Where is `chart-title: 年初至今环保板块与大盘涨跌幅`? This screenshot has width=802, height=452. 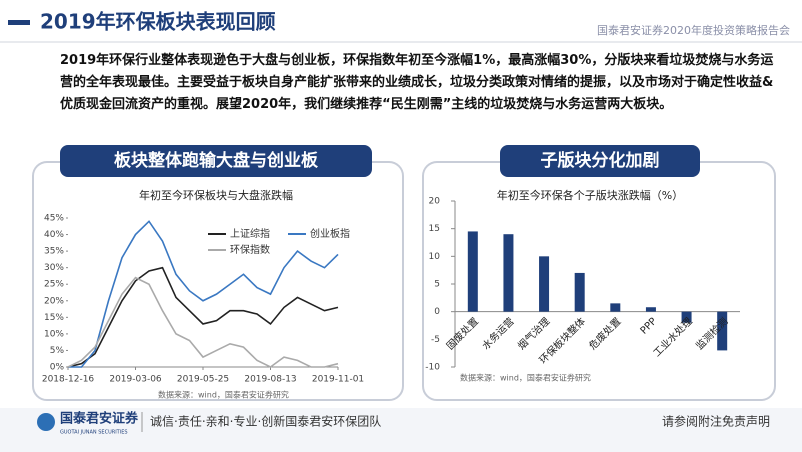
chart-title: 年初至今环保板块与大盘涨跌幅 is located at coordinates (216, 195).